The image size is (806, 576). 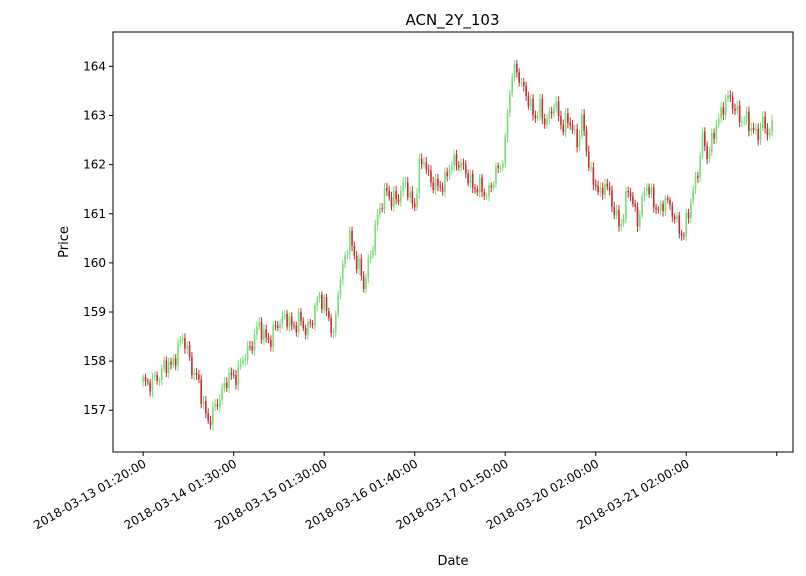 What do you see at coordinates (94, 410) in the screenshot?
I see `y-tick-label: 157` at bounding box center [94, 410].